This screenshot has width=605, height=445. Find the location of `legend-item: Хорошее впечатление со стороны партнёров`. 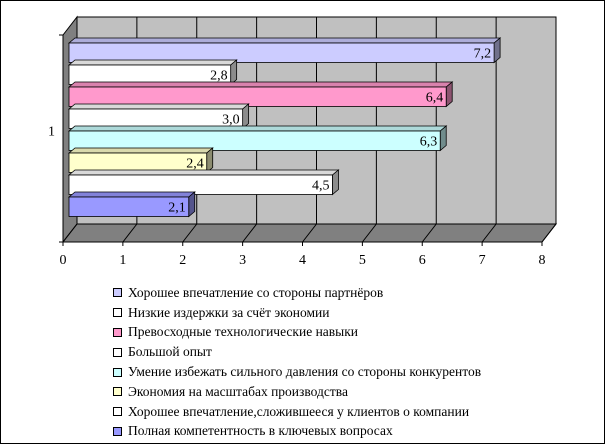

legend-item: Хорошее впечатление со стороны партнёров is located at coordinates (343, 293).